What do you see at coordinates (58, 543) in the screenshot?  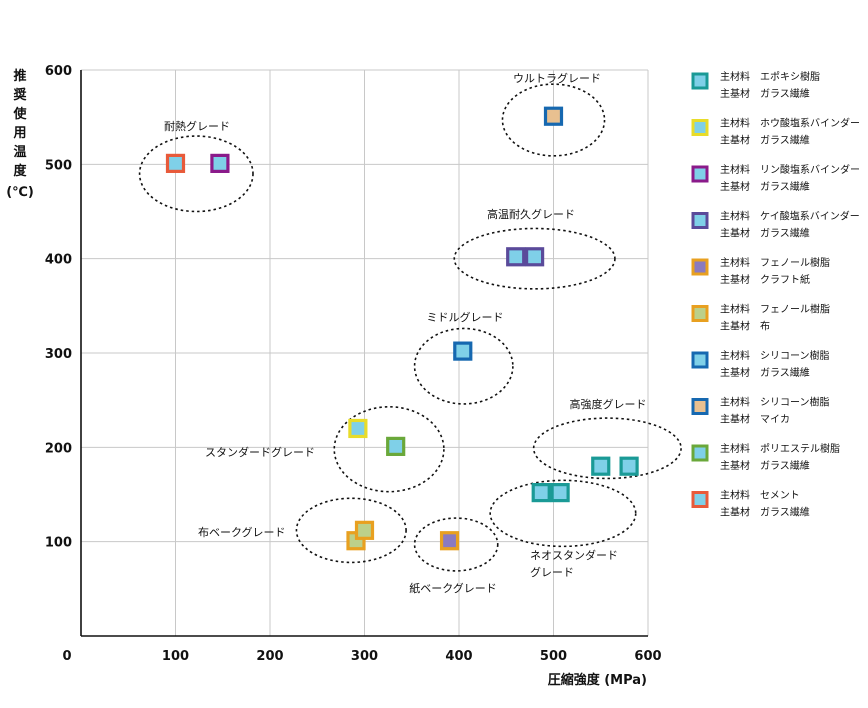 I see `y-tick-label: 100` at bounding box center [58, 543].